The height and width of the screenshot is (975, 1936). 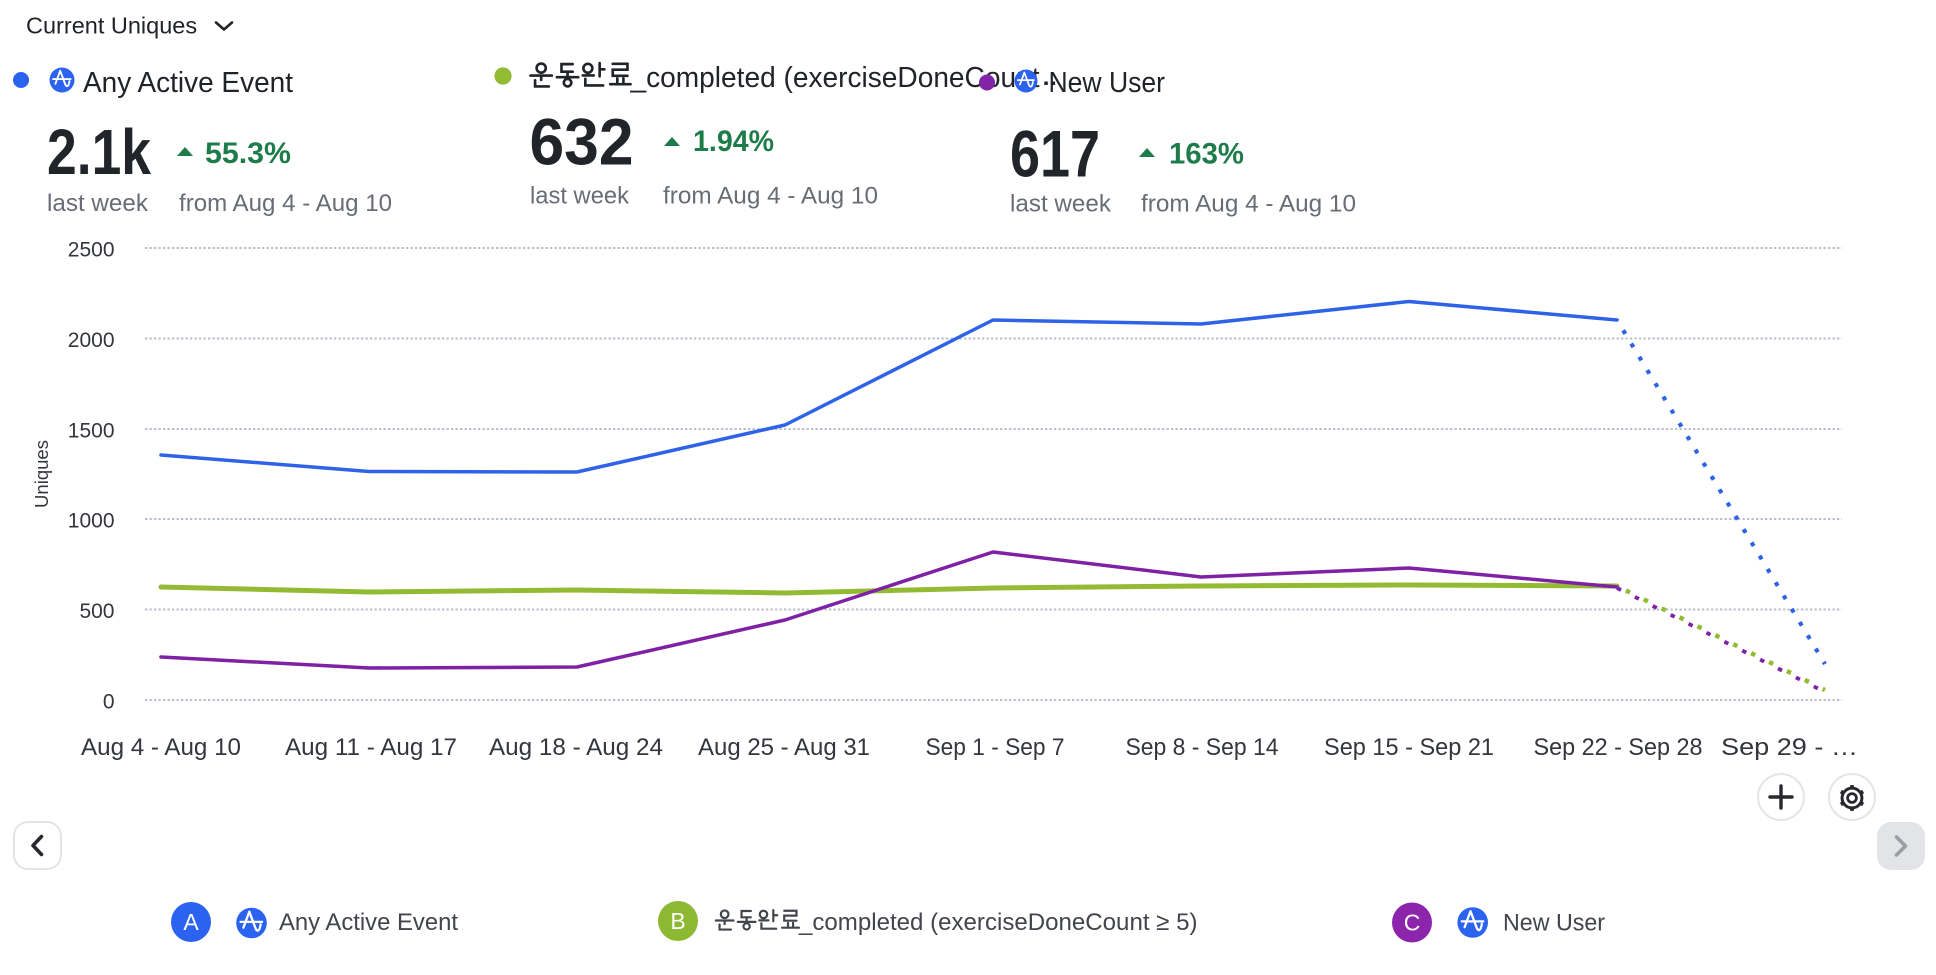 I want to click on svg-text: 55.3%, so click(x=248, y=153).